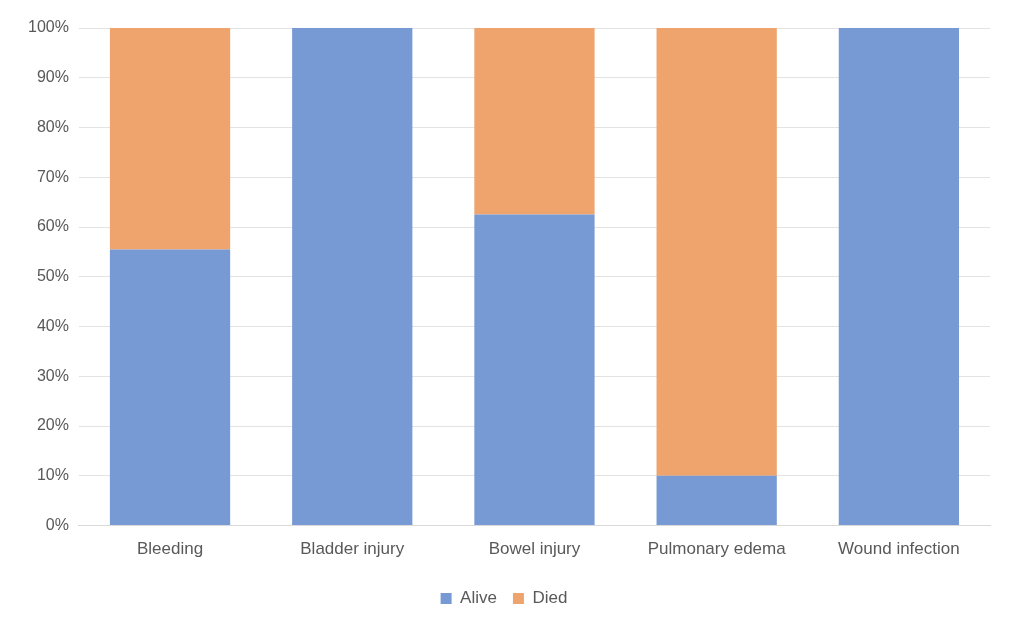 This screenshot has width=1014, height=635. What do you see at coordinates (52, 77) in the screenshot?
I see `y-tick-label: 90%` at bounding box center [52, 77].